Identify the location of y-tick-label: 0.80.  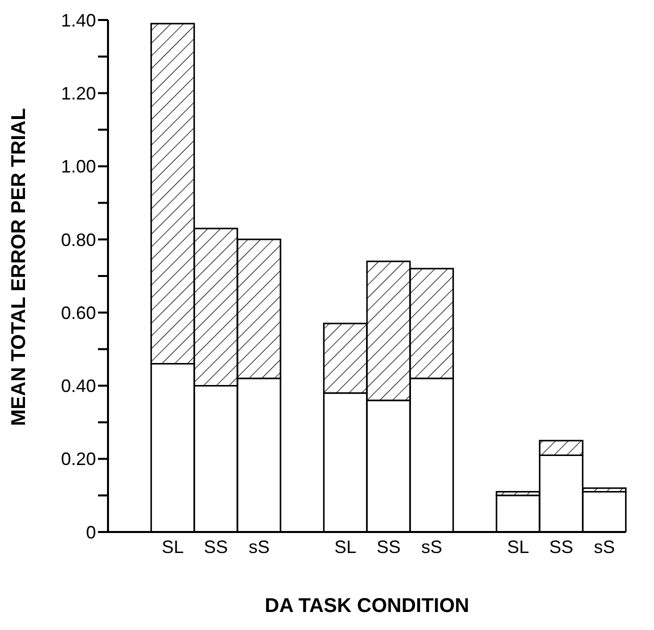
(78, 240).